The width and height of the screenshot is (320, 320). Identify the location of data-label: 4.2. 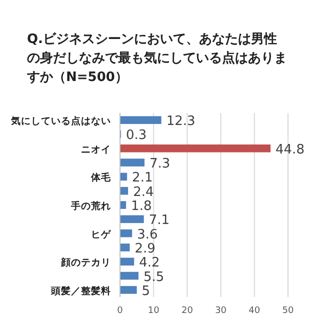
(149, 263).